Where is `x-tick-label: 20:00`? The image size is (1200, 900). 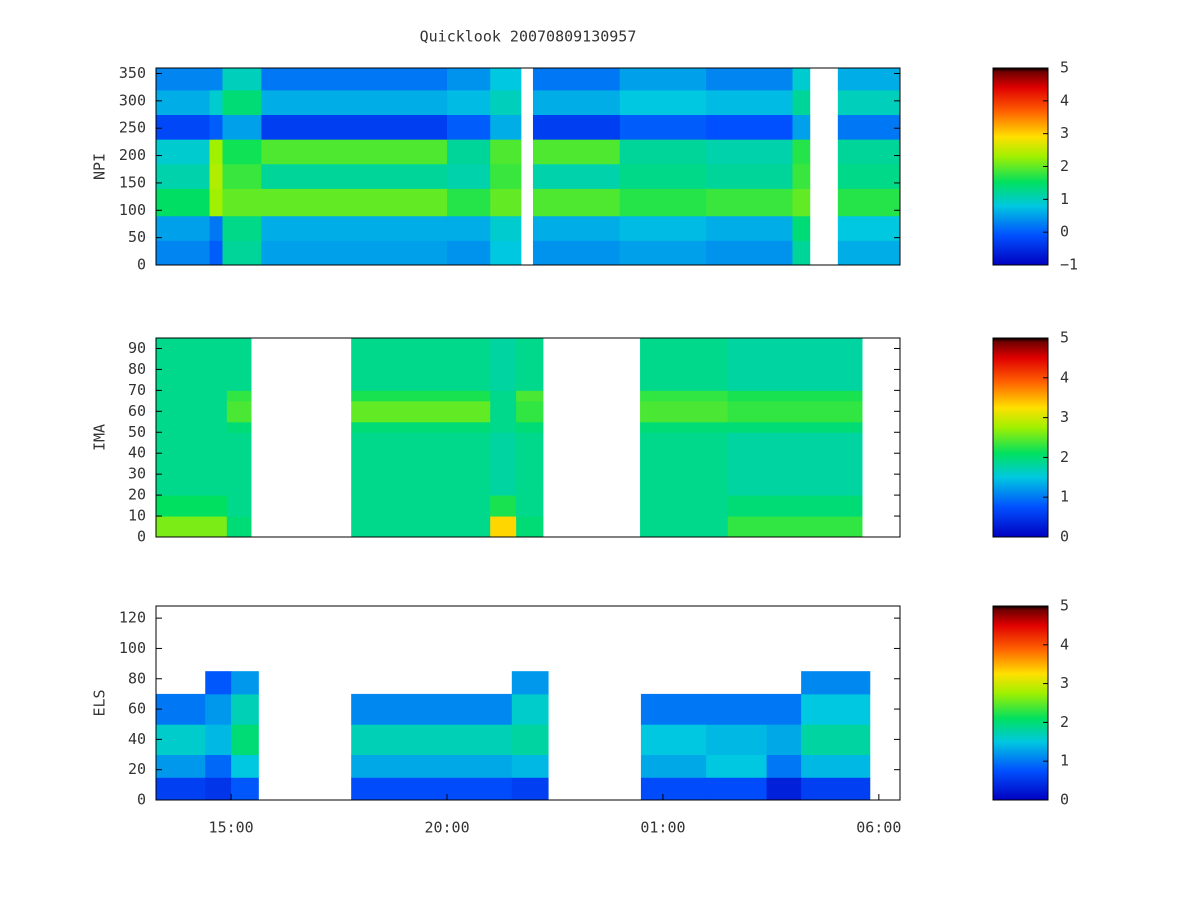 x-tick-label: 20:00 is located at coordinates (446, 828).